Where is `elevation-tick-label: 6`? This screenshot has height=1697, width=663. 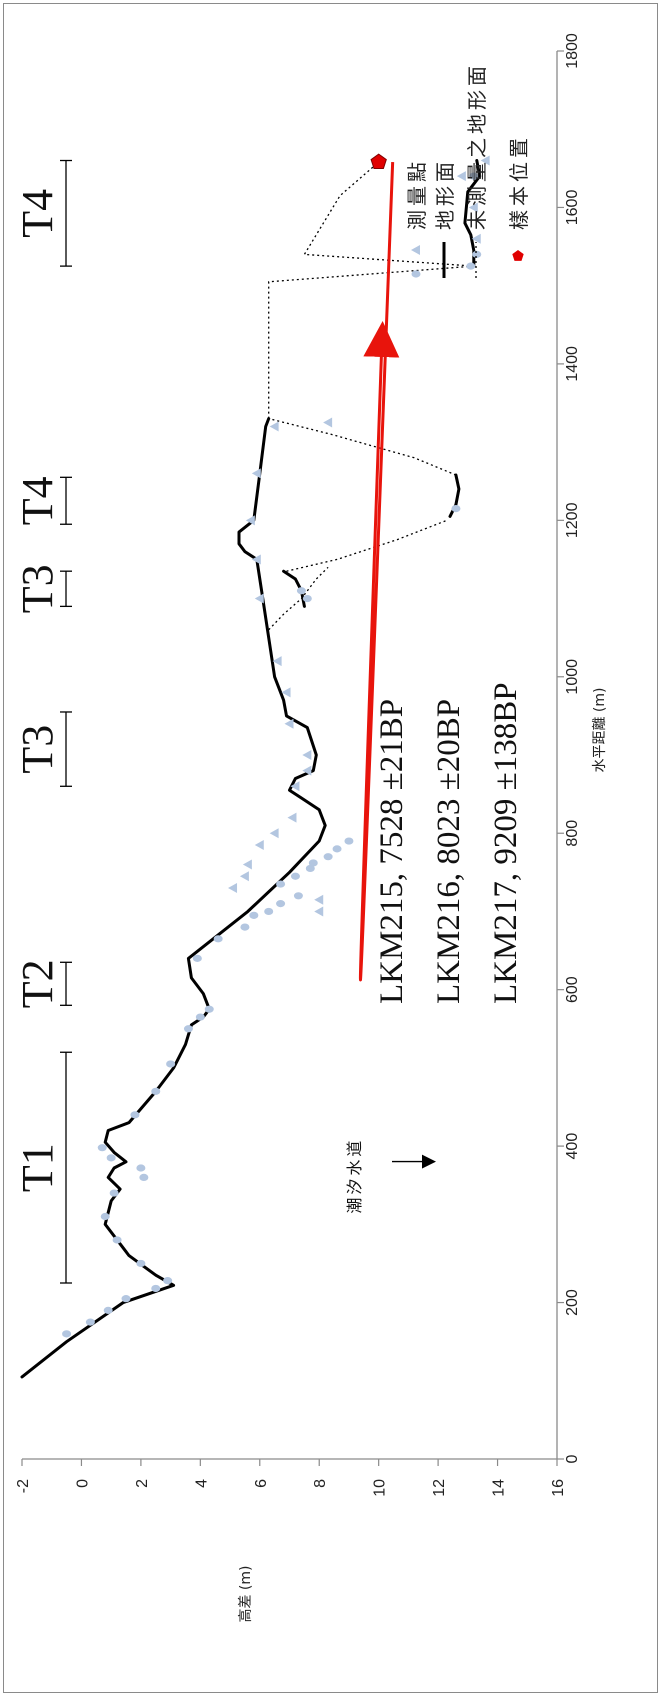
elevation-tick-label: 6 is located at coordinates (261, 1483).